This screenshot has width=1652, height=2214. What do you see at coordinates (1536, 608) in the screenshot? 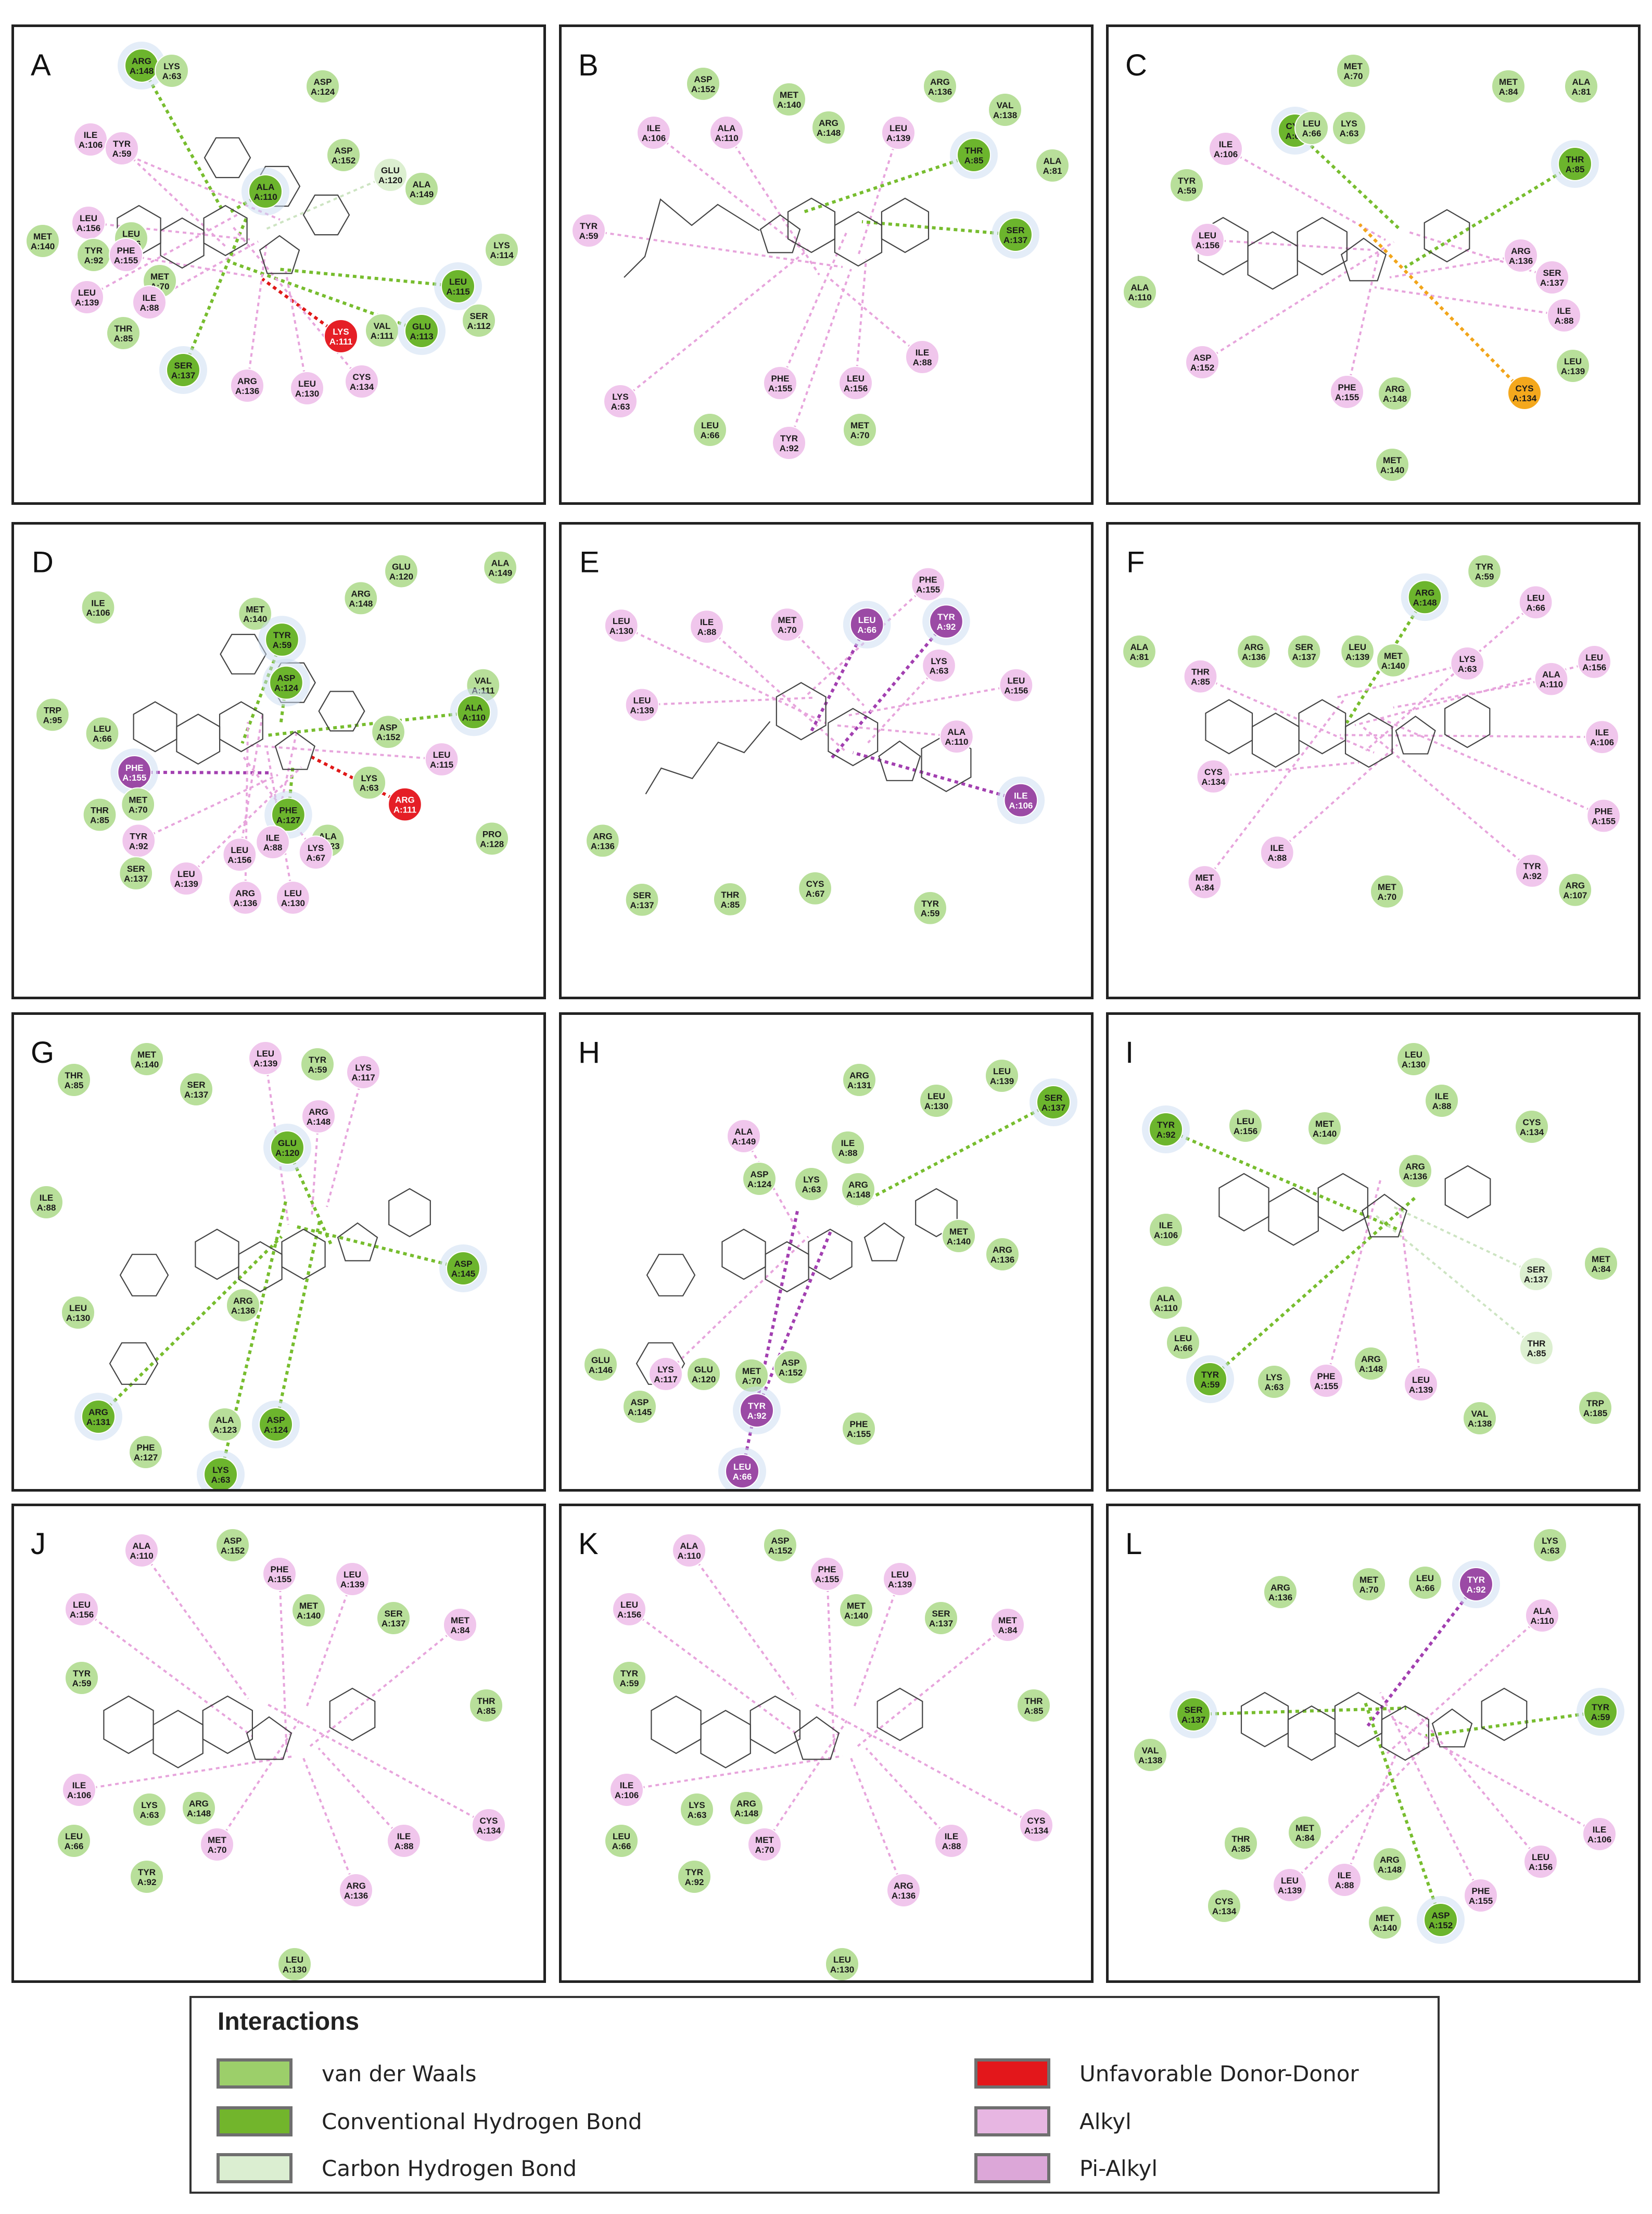
I see `residue-number: A:66` at bounding box center [1536, 608].